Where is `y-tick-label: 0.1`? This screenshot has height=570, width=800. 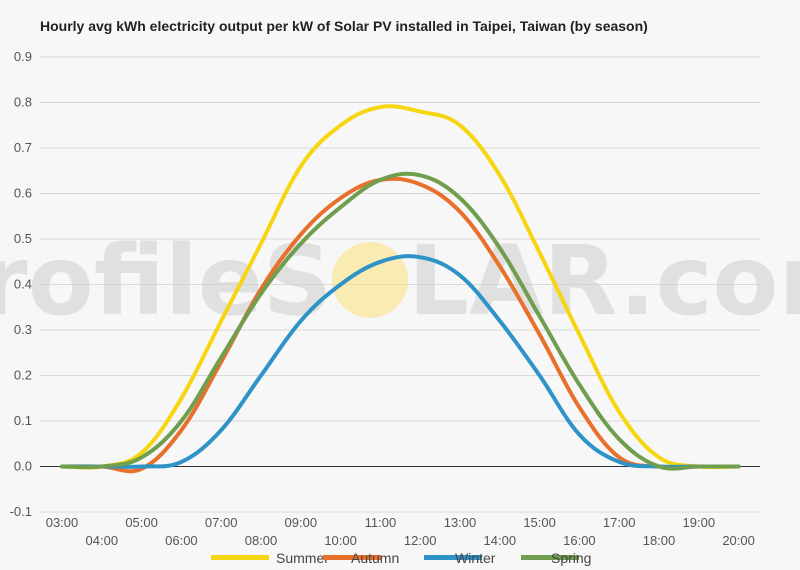
y-tick-label: 0.1 is located at coordinates (23, 420).